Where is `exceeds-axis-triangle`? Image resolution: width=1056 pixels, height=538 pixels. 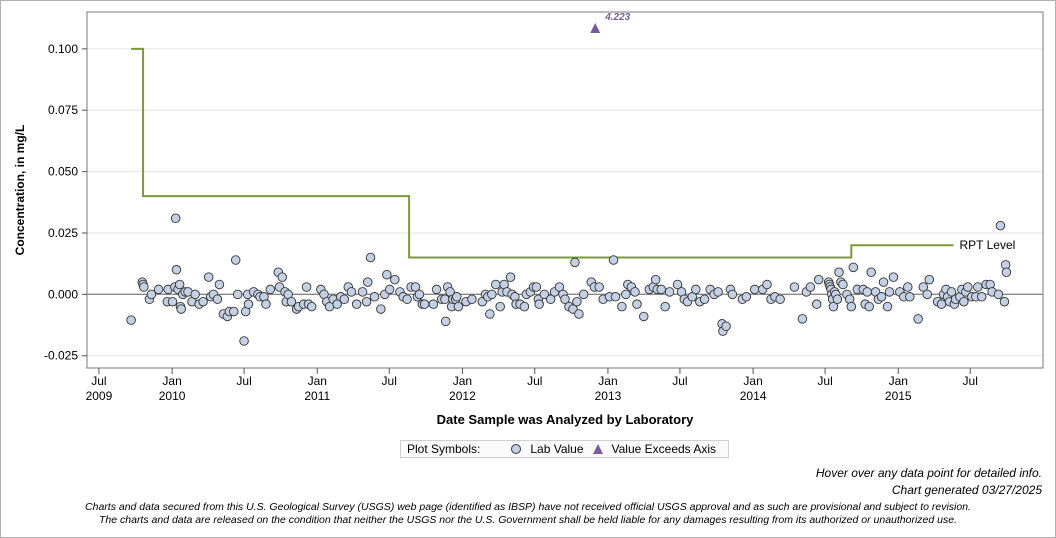 exceeds-axis-triangle is located at coordinates (595, 28).